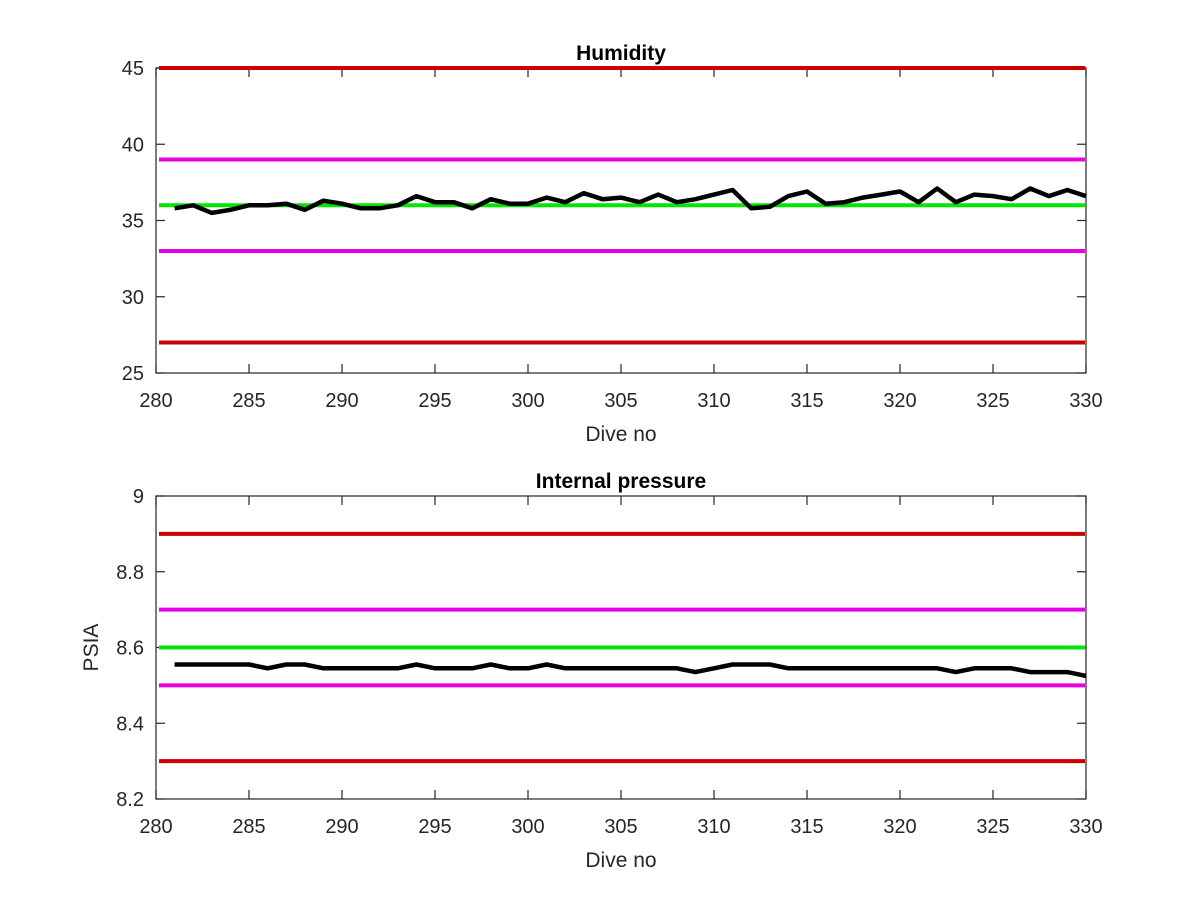  Describe the element at coordinates (130, 649) in the screenshot. I see `y-tick-label: 8.6` at that location.